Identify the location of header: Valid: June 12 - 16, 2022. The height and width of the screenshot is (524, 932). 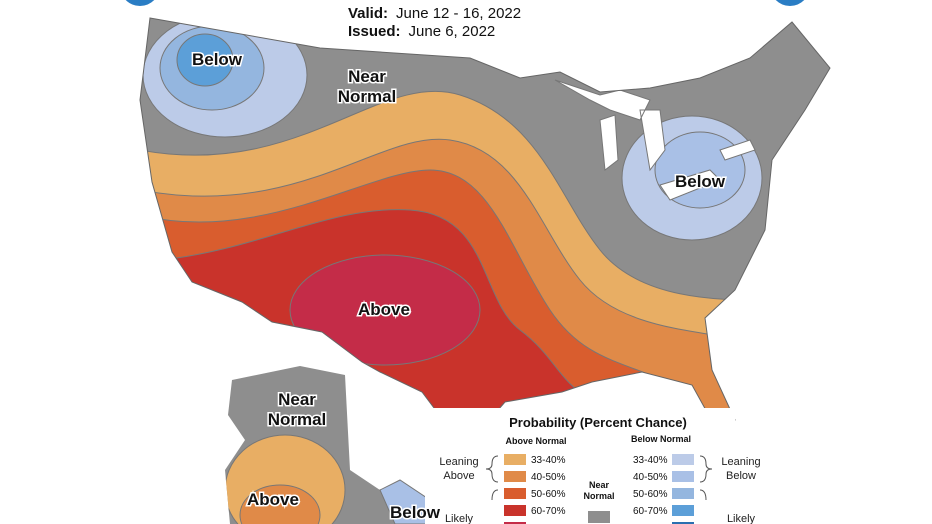
(434, 13).